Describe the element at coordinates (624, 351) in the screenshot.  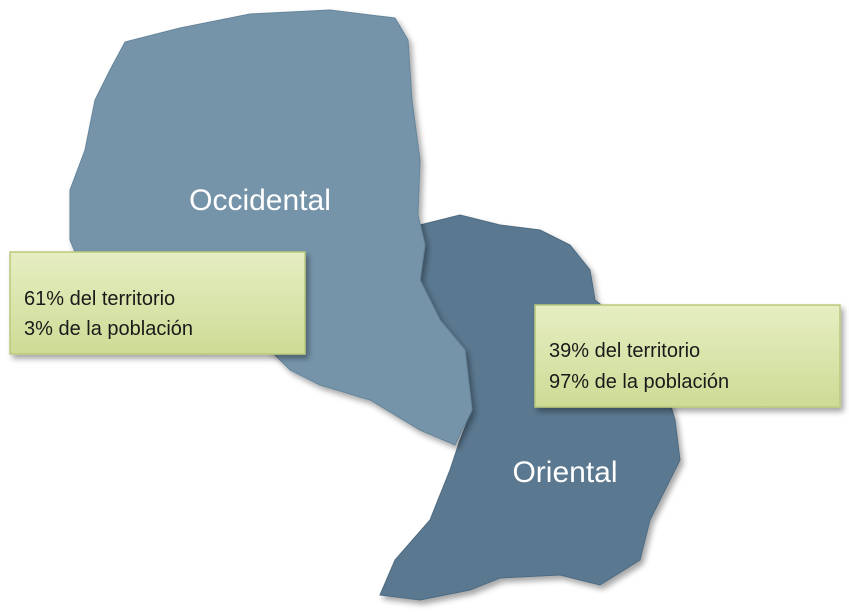
I see `info-line: 39% del territorio` at that location.